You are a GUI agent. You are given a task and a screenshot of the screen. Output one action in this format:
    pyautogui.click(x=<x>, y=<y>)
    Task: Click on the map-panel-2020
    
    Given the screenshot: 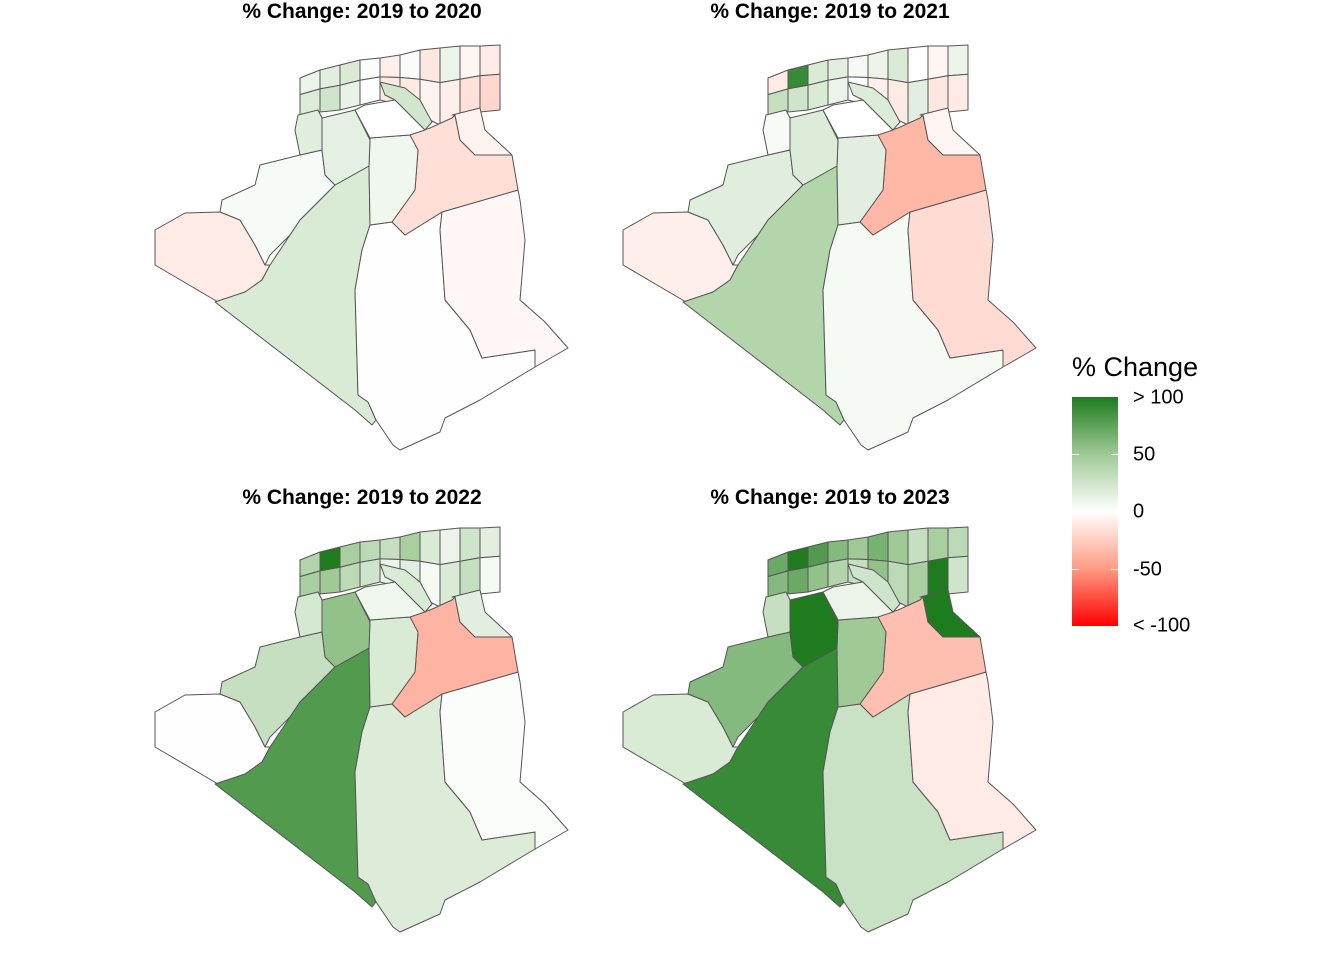 What is the action you would take?
    pyautogui.click(x=361, y=247)
    